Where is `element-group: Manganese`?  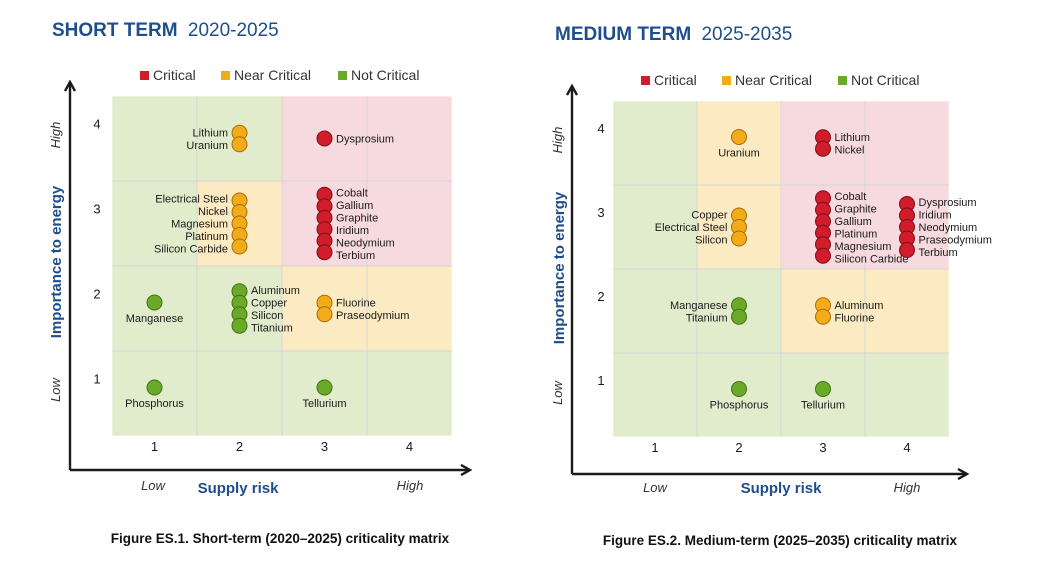 element-group: Manganese is located at coordinates (154, 309).